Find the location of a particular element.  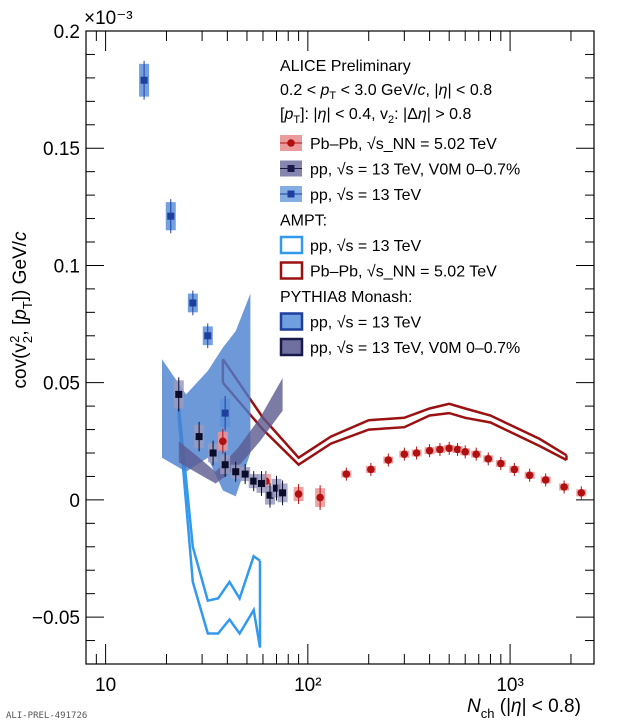

y-tick-label: 0.15 is located at coordinates (61, 149).